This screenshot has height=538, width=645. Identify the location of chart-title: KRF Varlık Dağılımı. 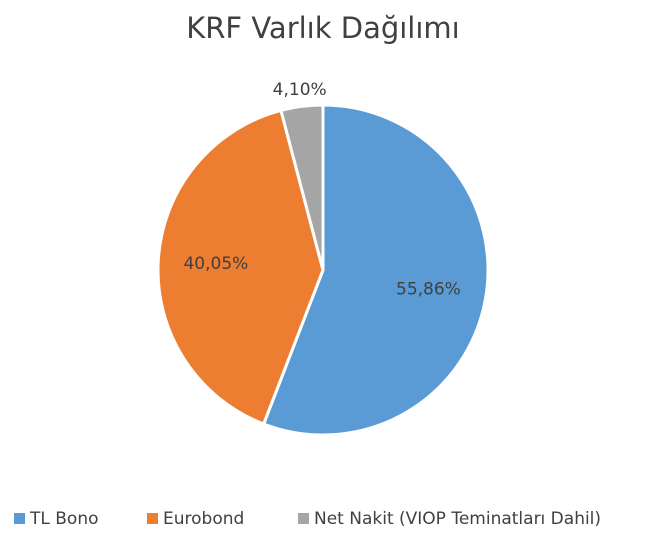
(322, 28).